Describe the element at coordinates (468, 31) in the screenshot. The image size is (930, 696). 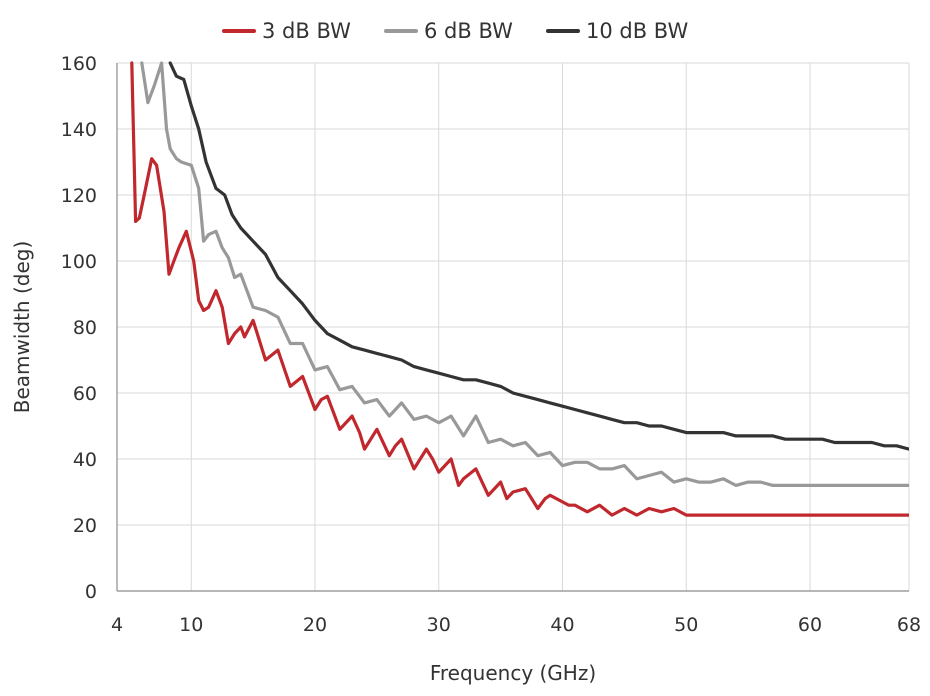
I see `legend-label: 6 dB BW` at that location.